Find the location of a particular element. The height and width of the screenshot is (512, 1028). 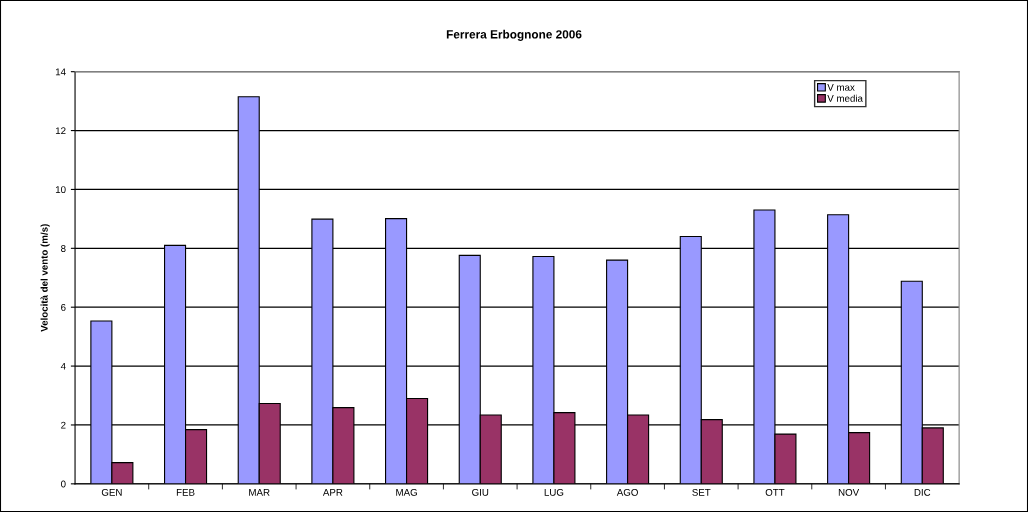

x-tick-label: AGO is located at coordinates (627, 492).